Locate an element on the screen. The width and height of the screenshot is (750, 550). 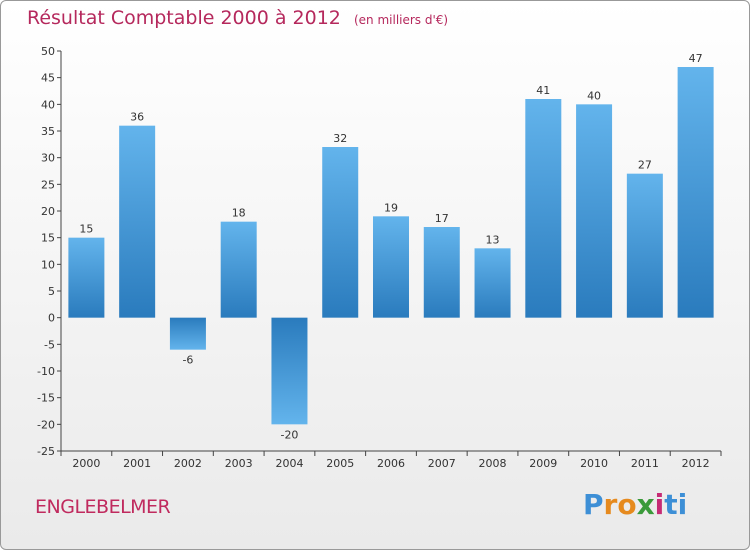
bar-2012 is located at coordinates (695, 192).